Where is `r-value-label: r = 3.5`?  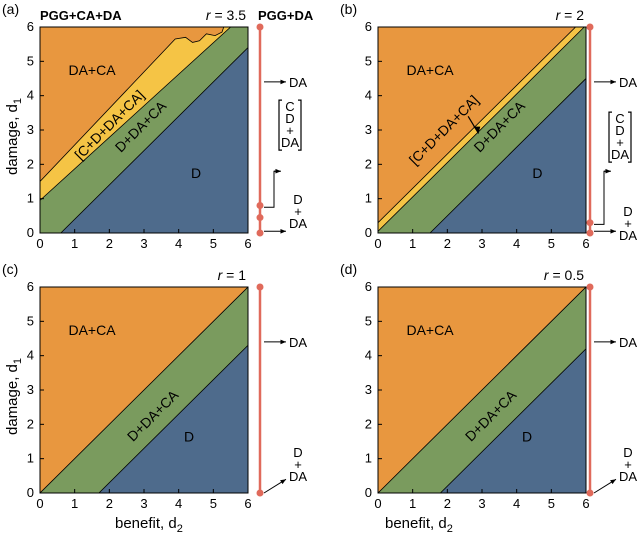 r-value-label: r = 3.5 is located at coordinates (226, 15).